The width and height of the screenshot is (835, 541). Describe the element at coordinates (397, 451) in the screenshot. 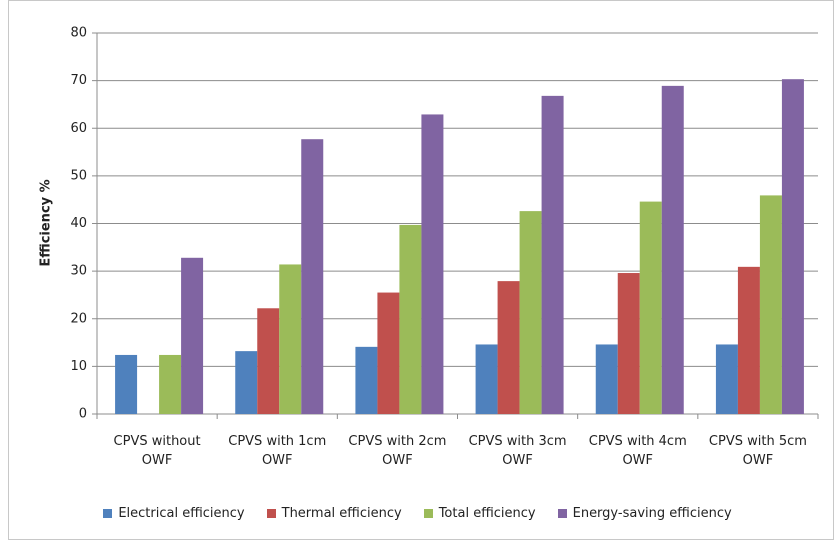

I see `x-tick-label: CPVS with 2cm OWF` at that location.